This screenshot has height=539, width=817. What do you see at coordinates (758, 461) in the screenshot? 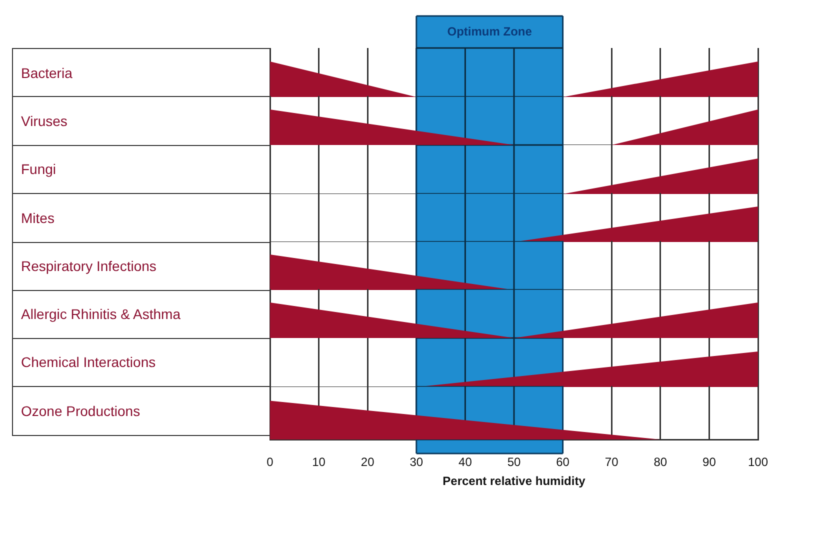
I see `x-tick-label: 100` at bounding box center [758, 461].